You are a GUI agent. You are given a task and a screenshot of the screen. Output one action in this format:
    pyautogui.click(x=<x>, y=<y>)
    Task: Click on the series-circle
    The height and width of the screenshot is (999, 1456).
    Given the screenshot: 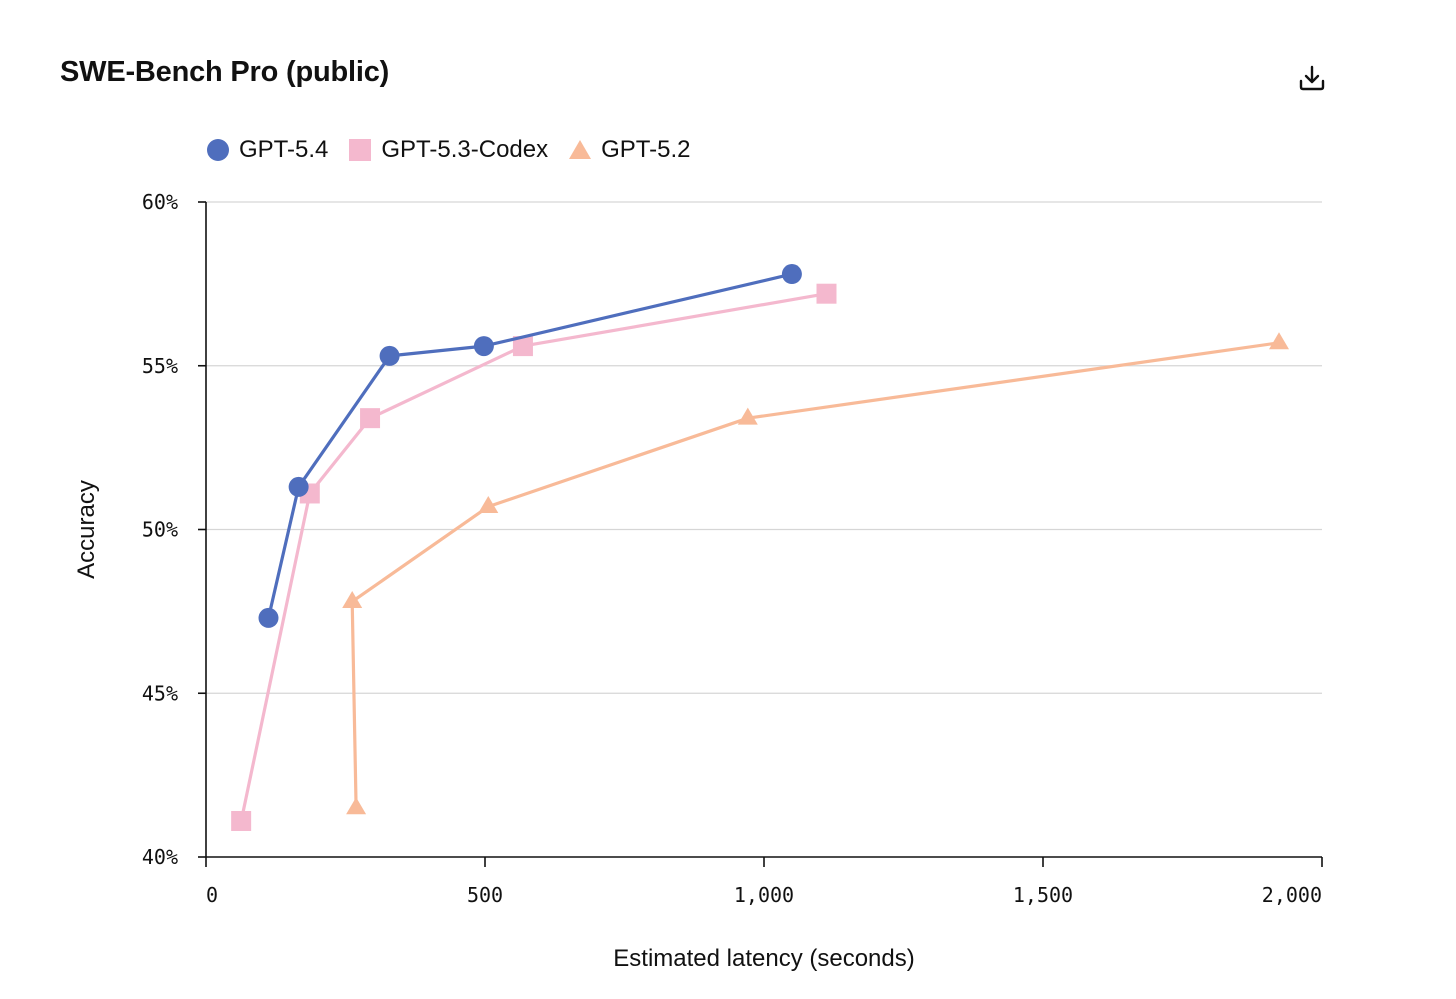 What is the action you would take?
    pyautogui.click(x=530, y=446)
    